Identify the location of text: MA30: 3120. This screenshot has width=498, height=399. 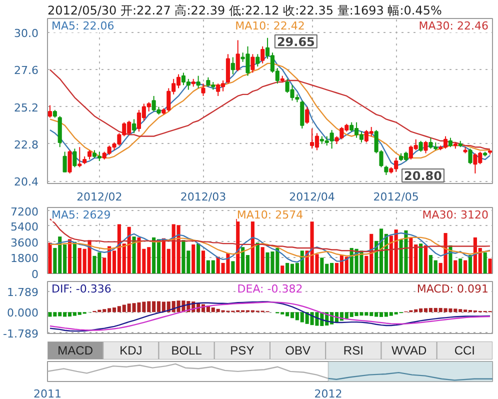
(455, 215).